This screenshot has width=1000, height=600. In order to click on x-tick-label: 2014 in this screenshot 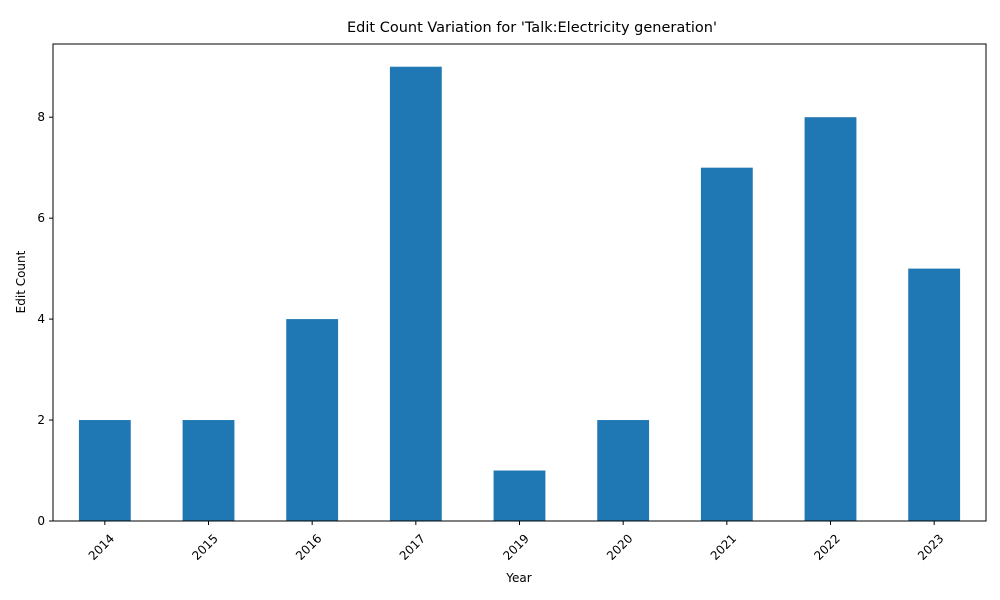, I will do `click(101, 546)`.